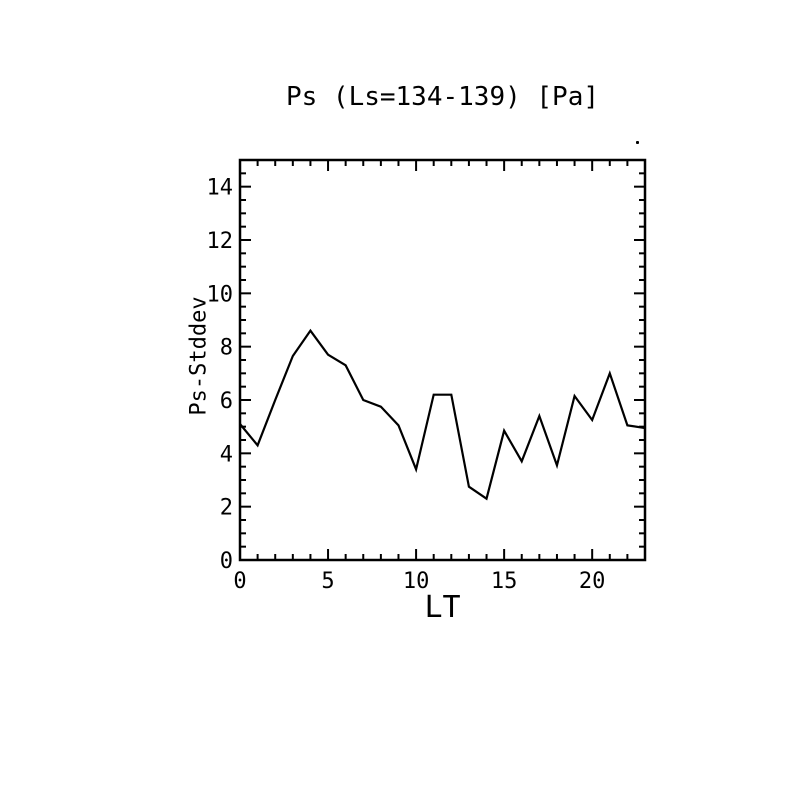  Describe the element at coordinates (226, 401) in the screenshot. I see `y-tick-label: 6` at that location.